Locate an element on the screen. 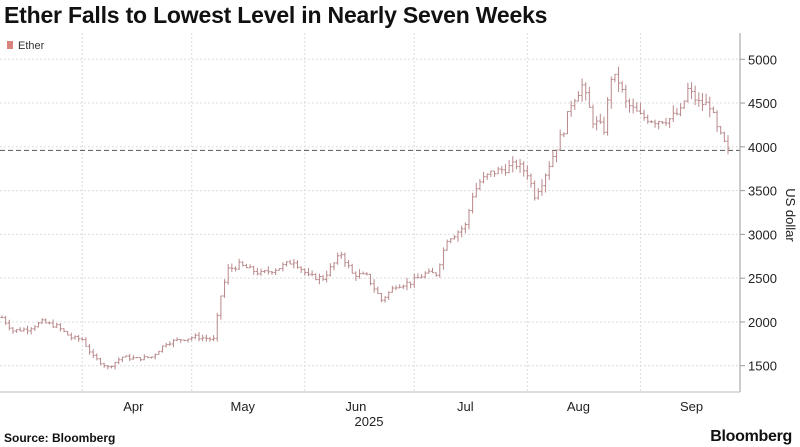  bloomberg-logo: Bloomberg is located at coordinates (751, 436).